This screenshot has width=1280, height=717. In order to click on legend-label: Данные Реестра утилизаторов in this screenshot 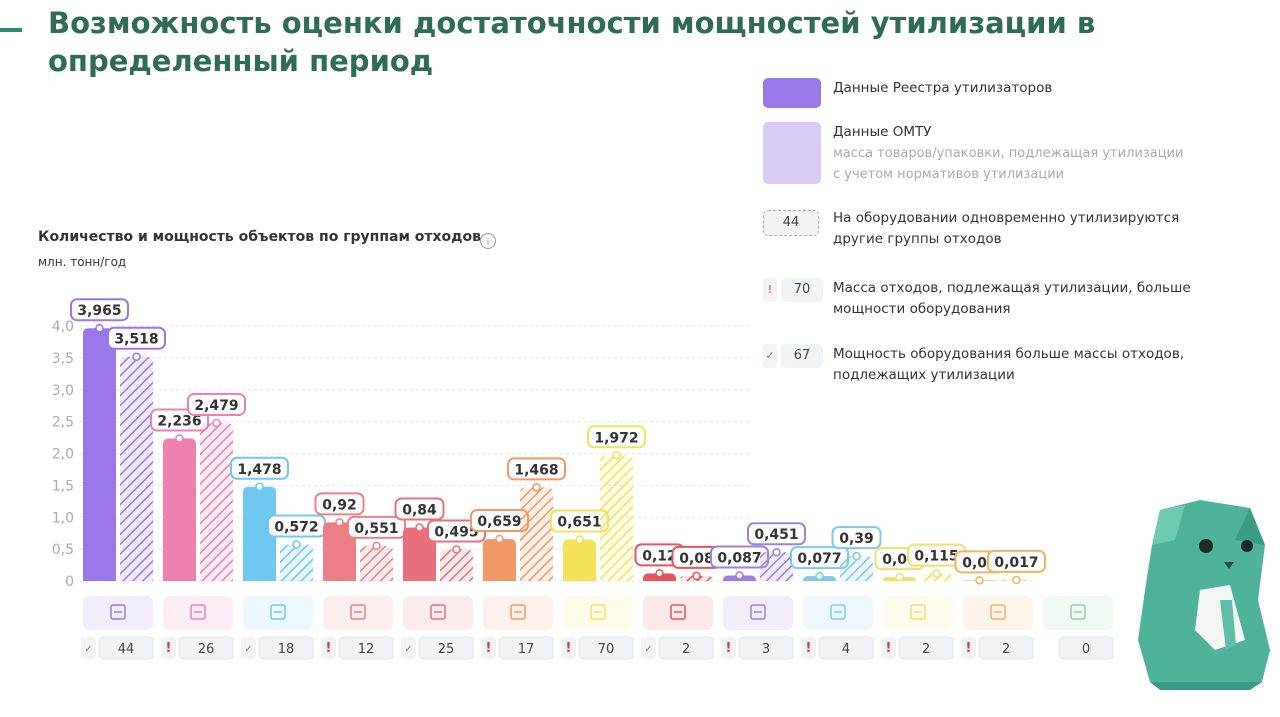, I will do `click(943, 88)`.